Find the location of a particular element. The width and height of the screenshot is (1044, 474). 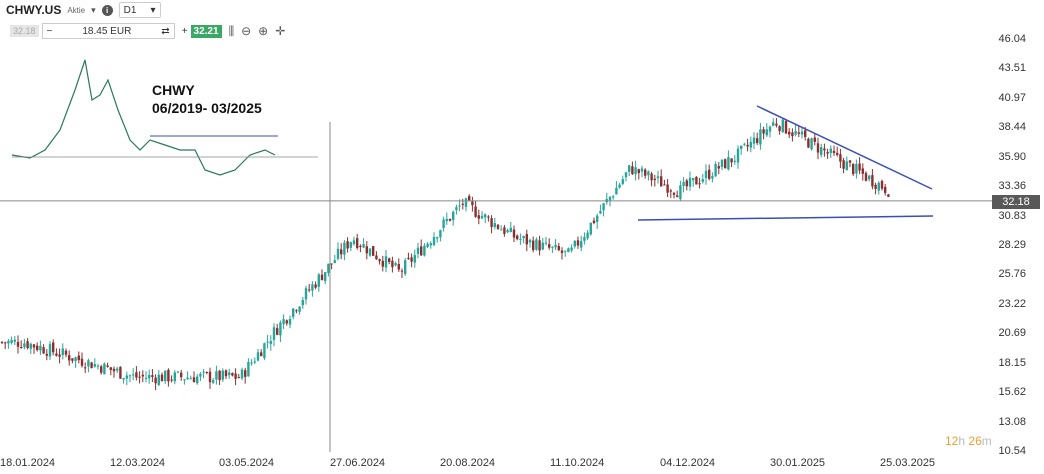

timeframe-select: D1 ▾ is located at coordinates (139, 10).